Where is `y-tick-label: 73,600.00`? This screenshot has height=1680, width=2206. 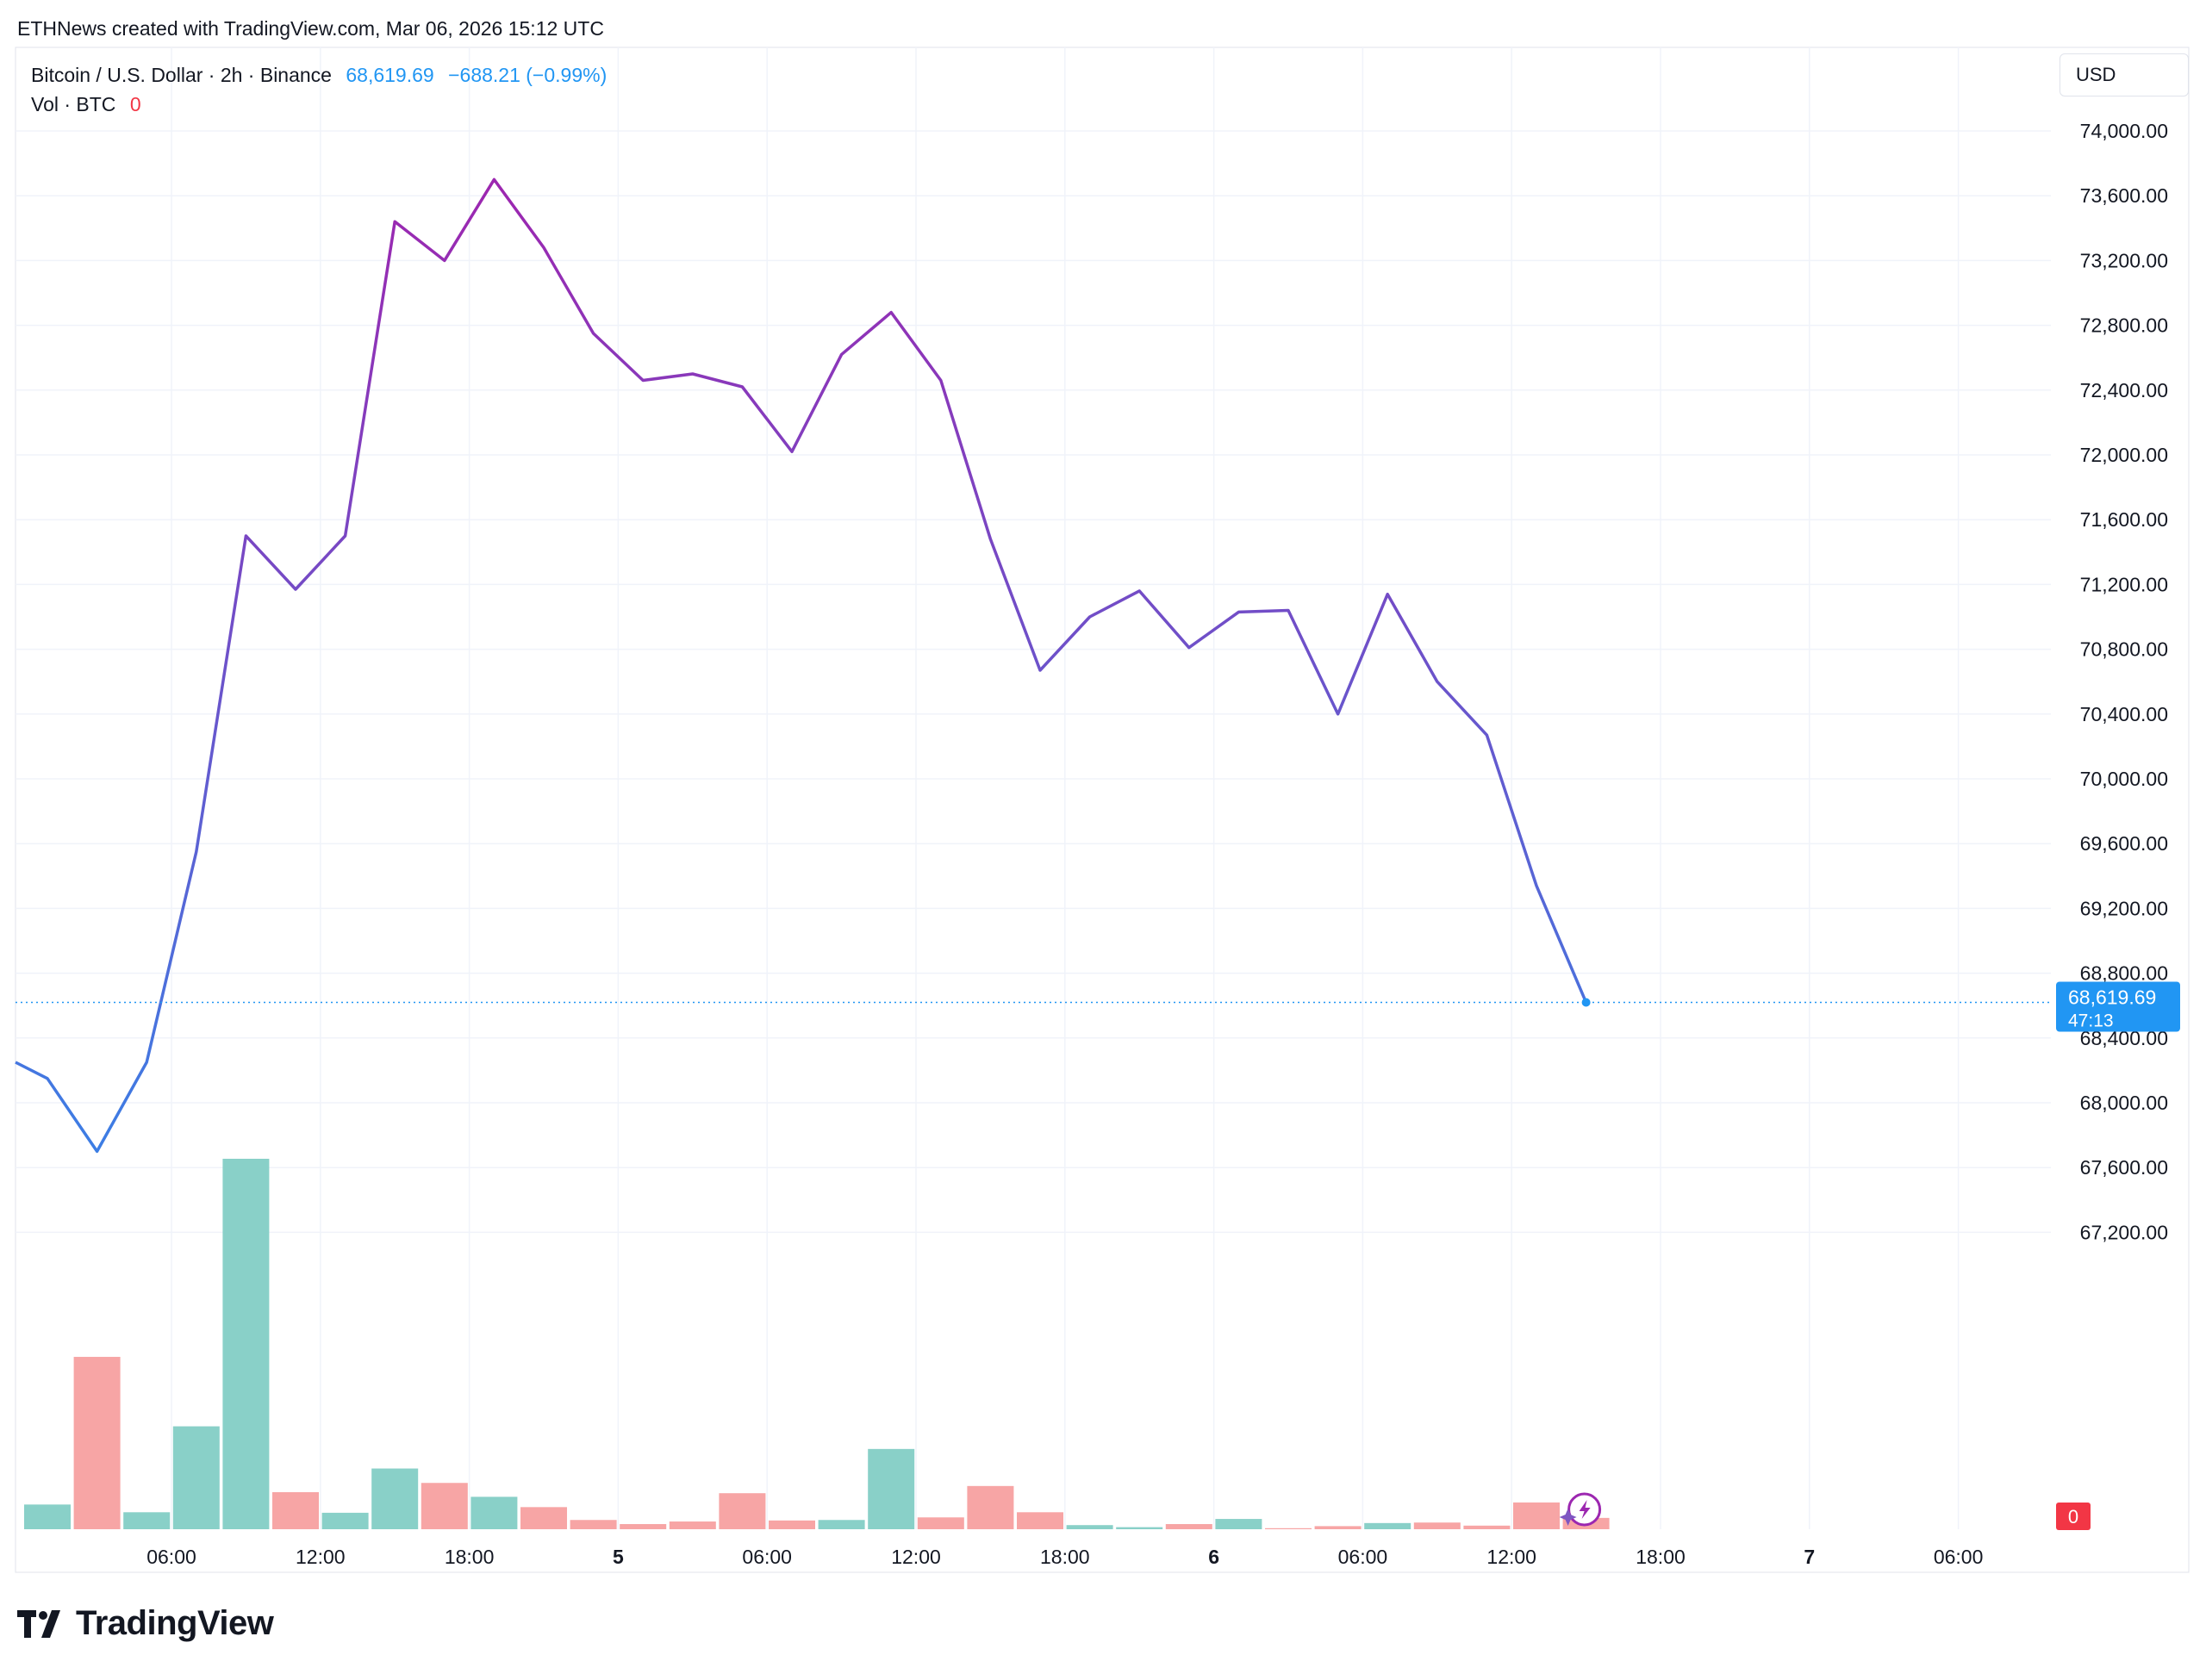 y-tick-label: 73,600.00 is located at coordinates (2124, 196).